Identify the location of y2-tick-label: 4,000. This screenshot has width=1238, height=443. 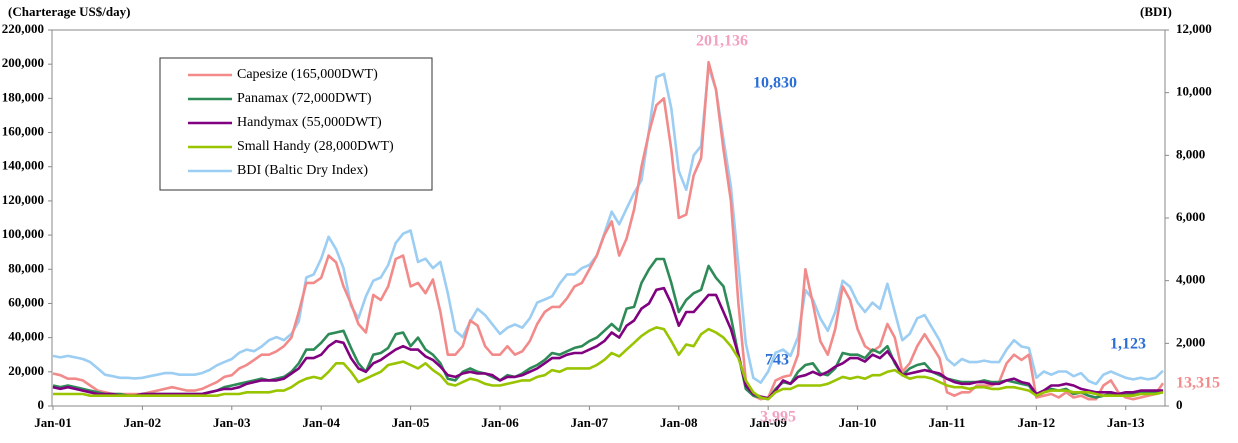
(1190, 279).